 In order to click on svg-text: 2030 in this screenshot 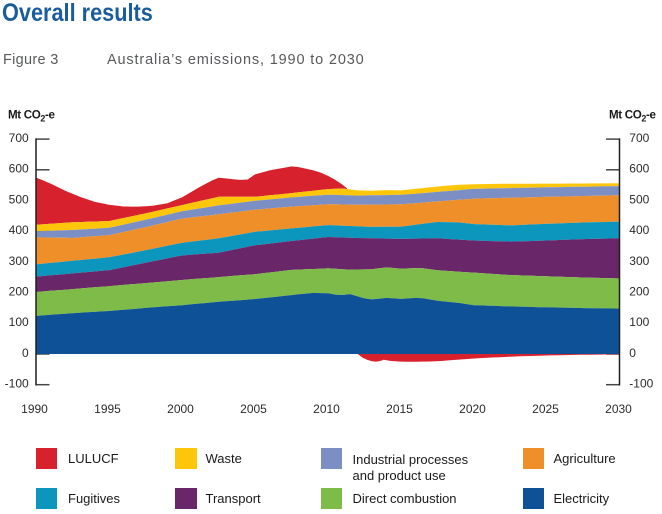, I will do `click(618, 409)`.